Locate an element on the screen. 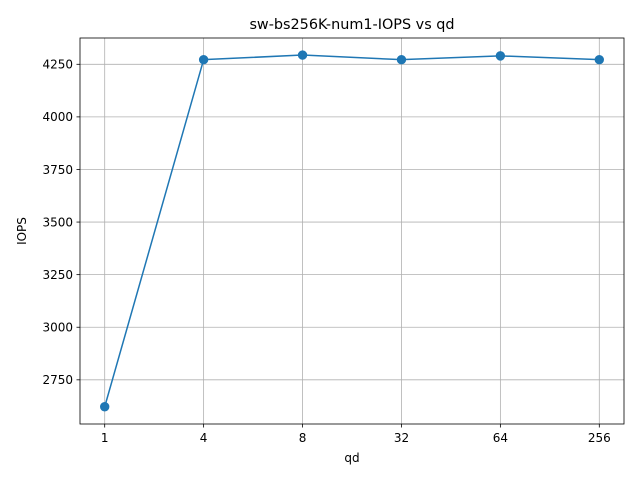 The height and width of the screenshot is (480, 640). y-tick-label: 3750 is located at coordinates (57, 170).